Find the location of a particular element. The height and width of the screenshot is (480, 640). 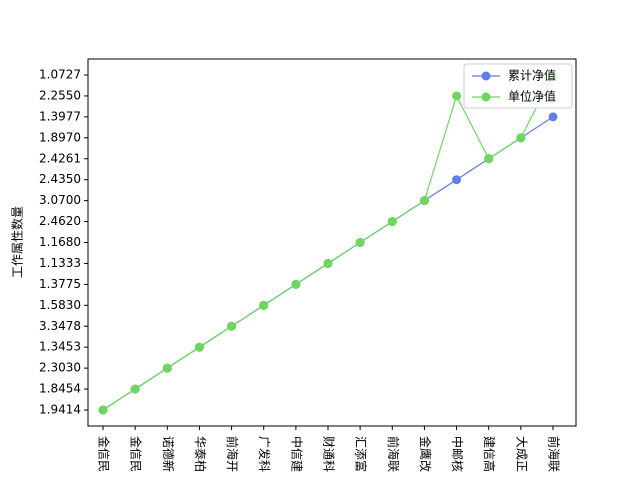

y-tick-label: 2.2550 is located at coordinates (60, 95).